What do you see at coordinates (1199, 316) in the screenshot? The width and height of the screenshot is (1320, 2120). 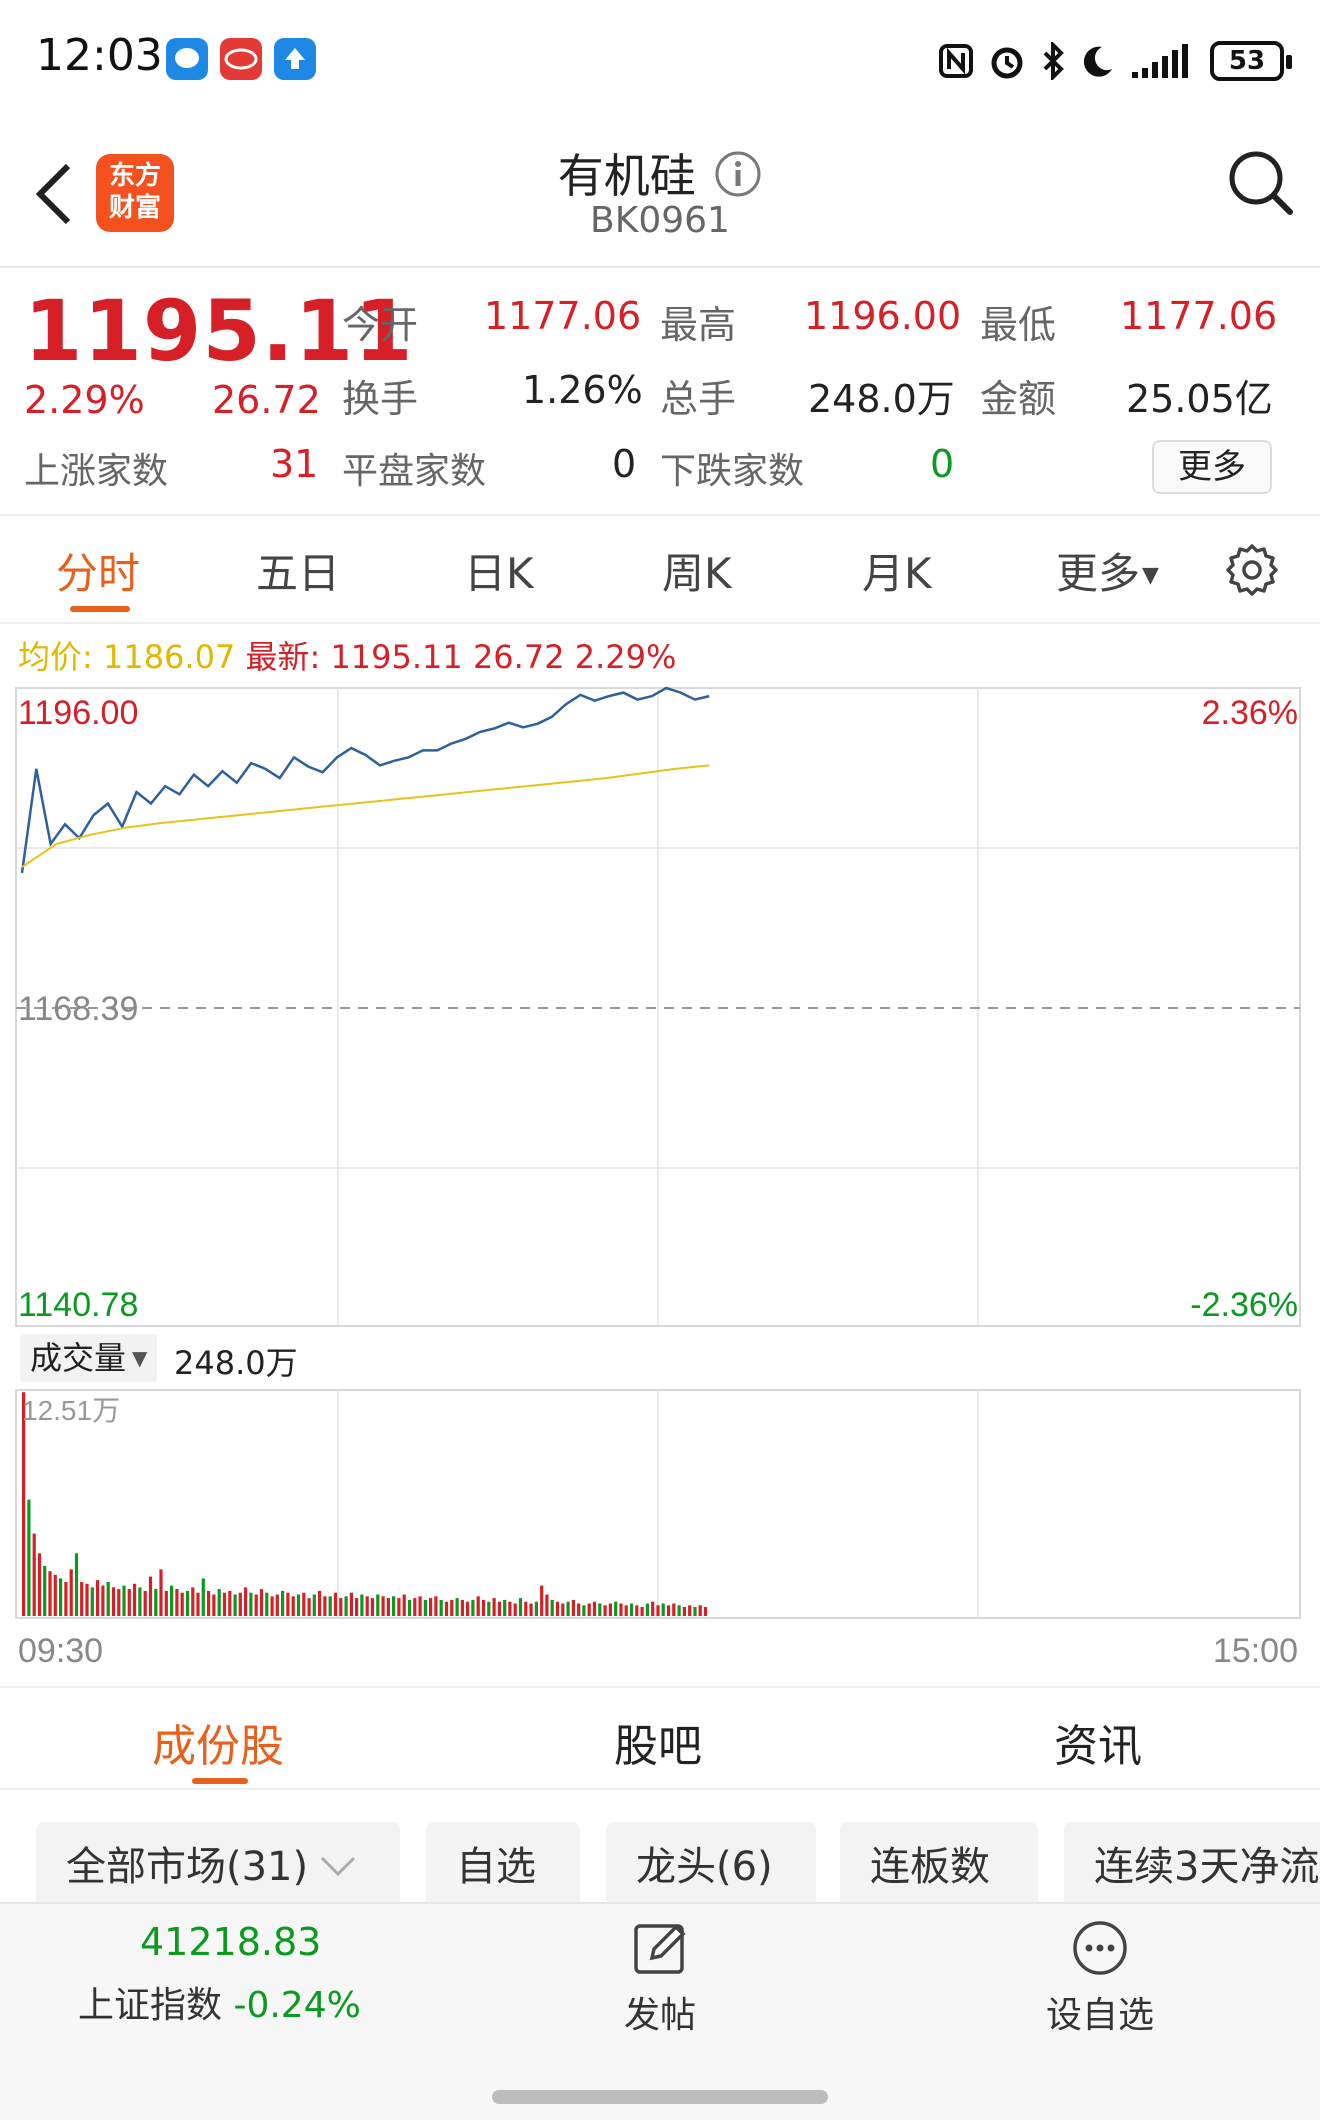 I see `low-value: 1177.06` at bounding box center [1199, 316].